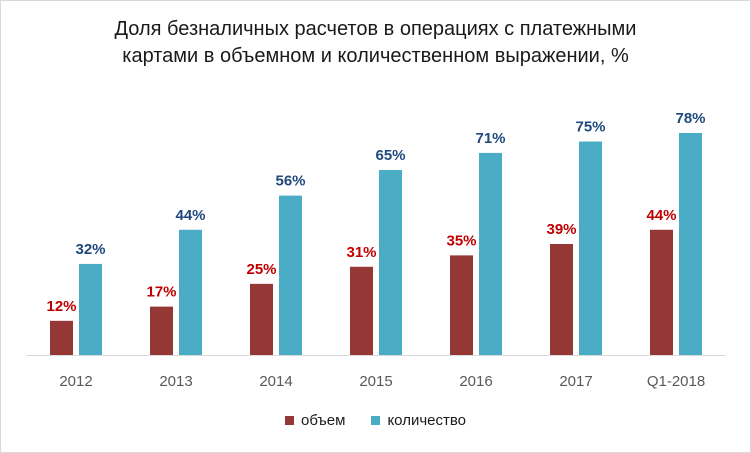 The width and height of the screenshot is (751, 453). Describe the element at coordinates (361, 252) in the screenshot. I see `data-label-volume-2015: 31%` at that location.